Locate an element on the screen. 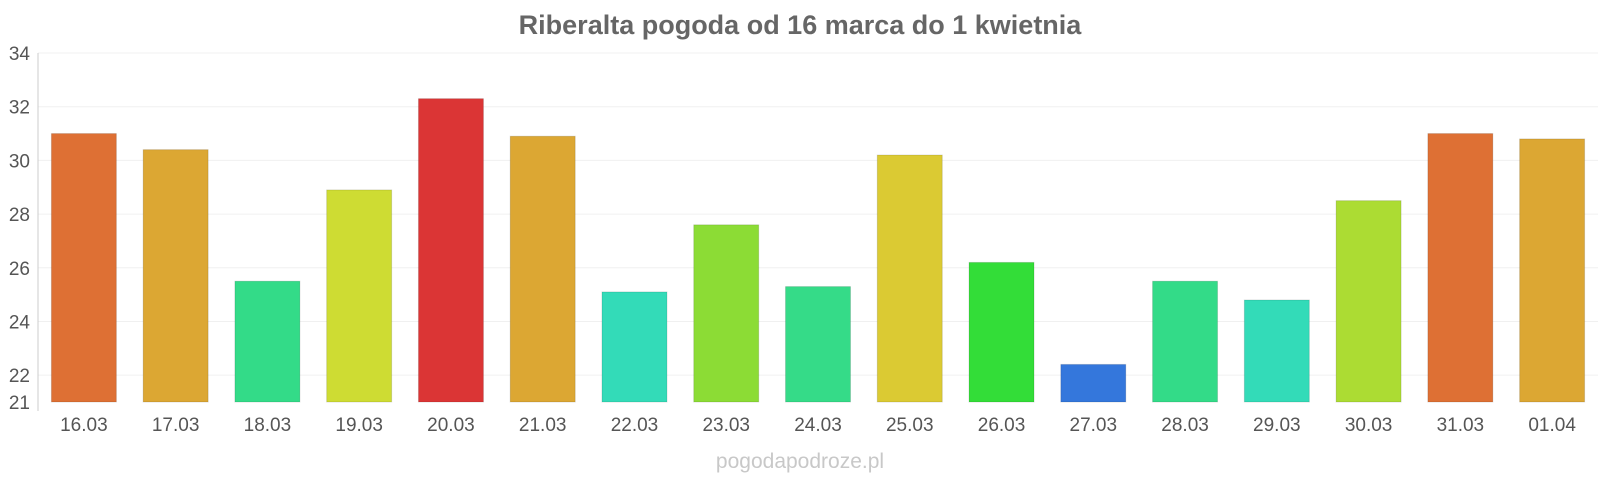 The width and height of the screenshot is (1600, 480). x-tick-label: 24.03 is located at coordinates (818, 425).